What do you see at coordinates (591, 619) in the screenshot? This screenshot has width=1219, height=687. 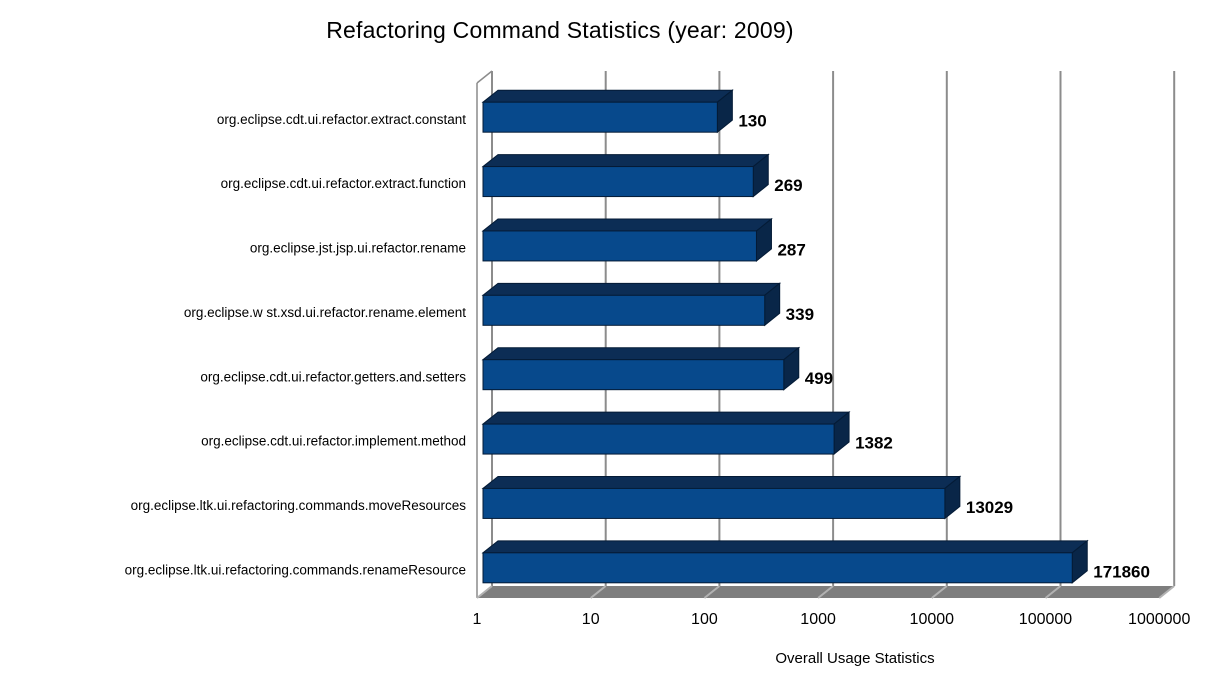 I see `x-tick-label: 10` at bounding box center [591, 619].